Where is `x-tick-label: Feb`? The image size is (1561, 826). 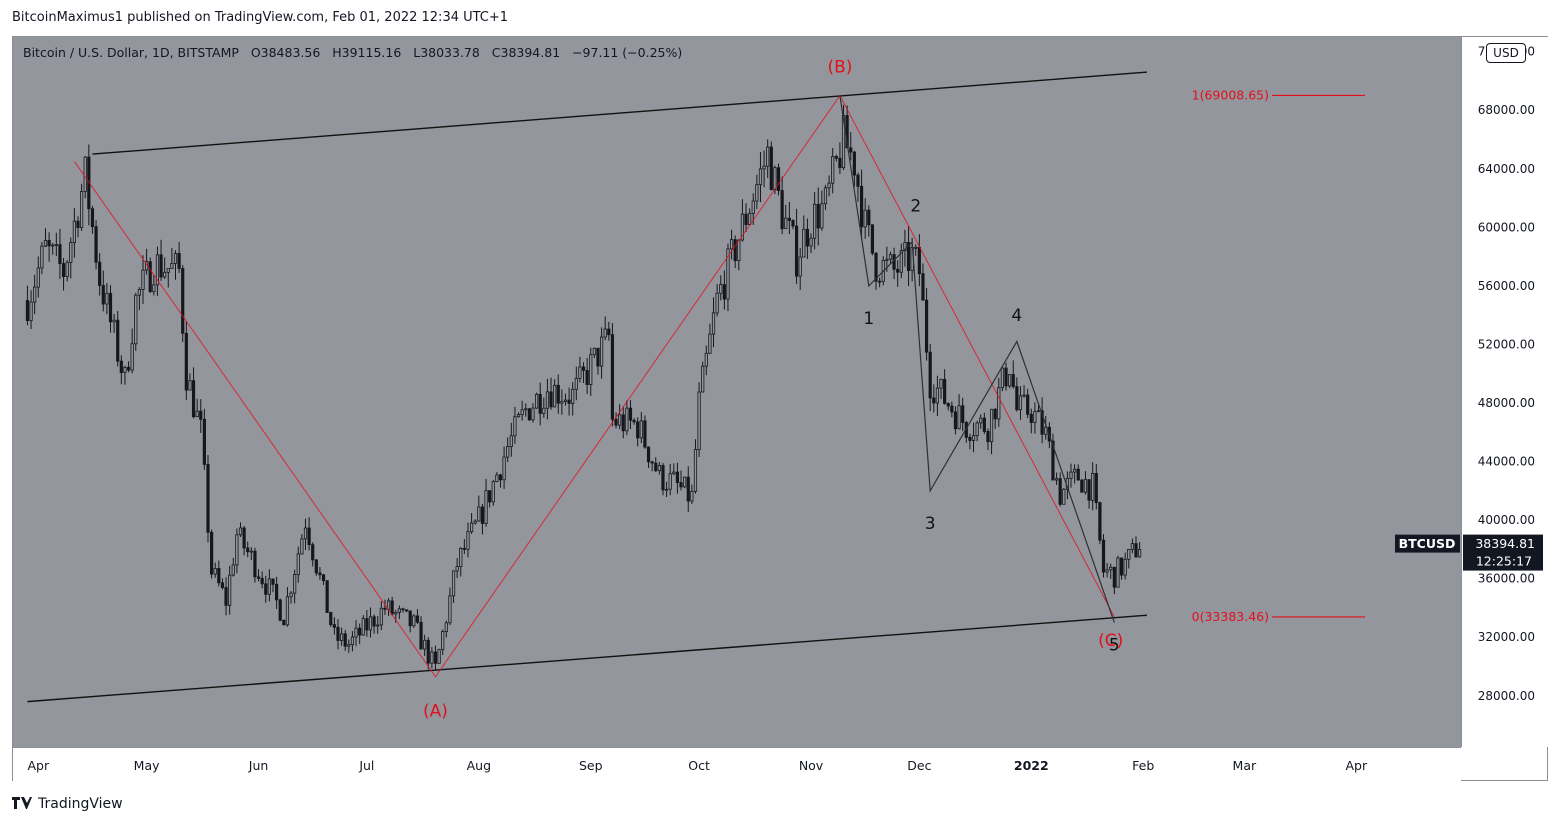 x-tick-label: Feb is located at coordinates (1143, 765).